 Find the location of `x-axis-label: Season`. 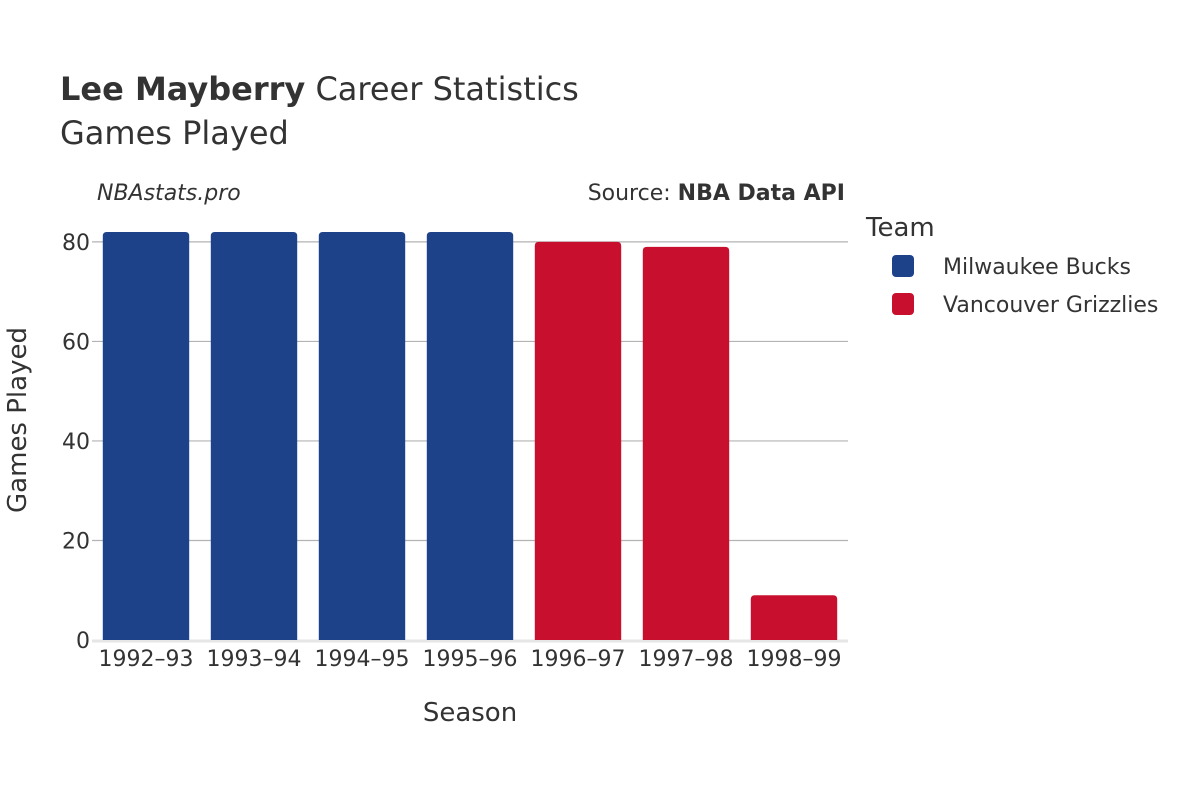

x-axis-label: Season is located at coordinates (470, 713).